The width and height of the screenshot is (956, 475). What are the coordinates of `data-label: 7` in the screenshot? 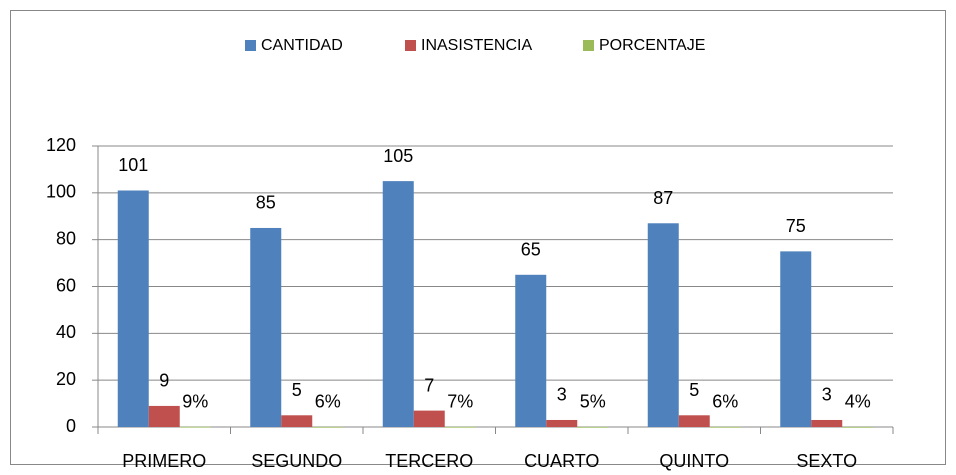 It's located at (429, 385).